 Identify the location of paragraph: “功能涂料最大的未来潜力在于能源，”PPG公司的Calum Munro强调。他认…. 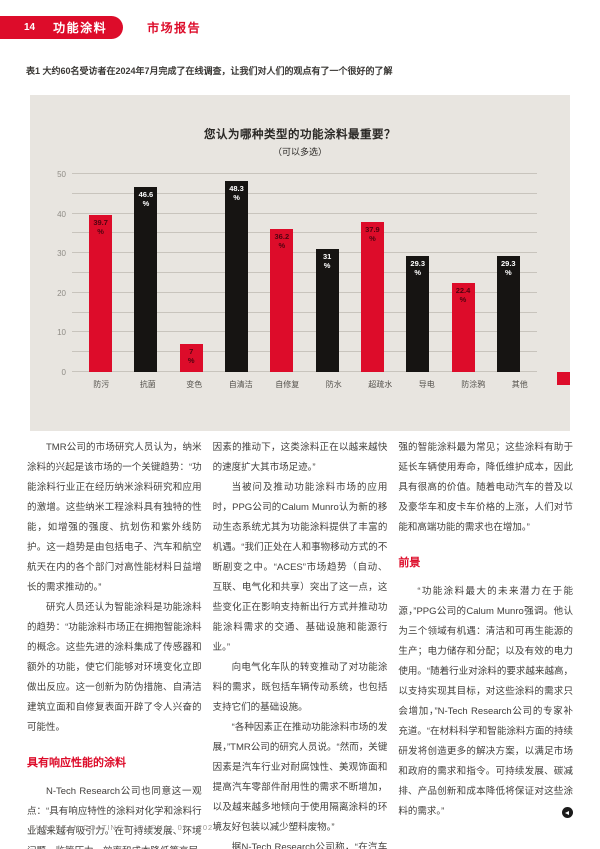
(486, 702).